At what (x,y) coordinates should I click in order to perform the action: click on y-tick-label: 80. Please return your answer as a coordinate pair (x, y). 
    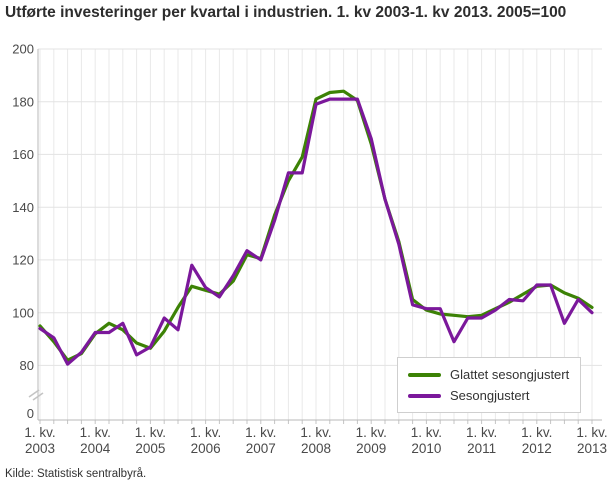
    Looking at the image, I should click on (27, 365).